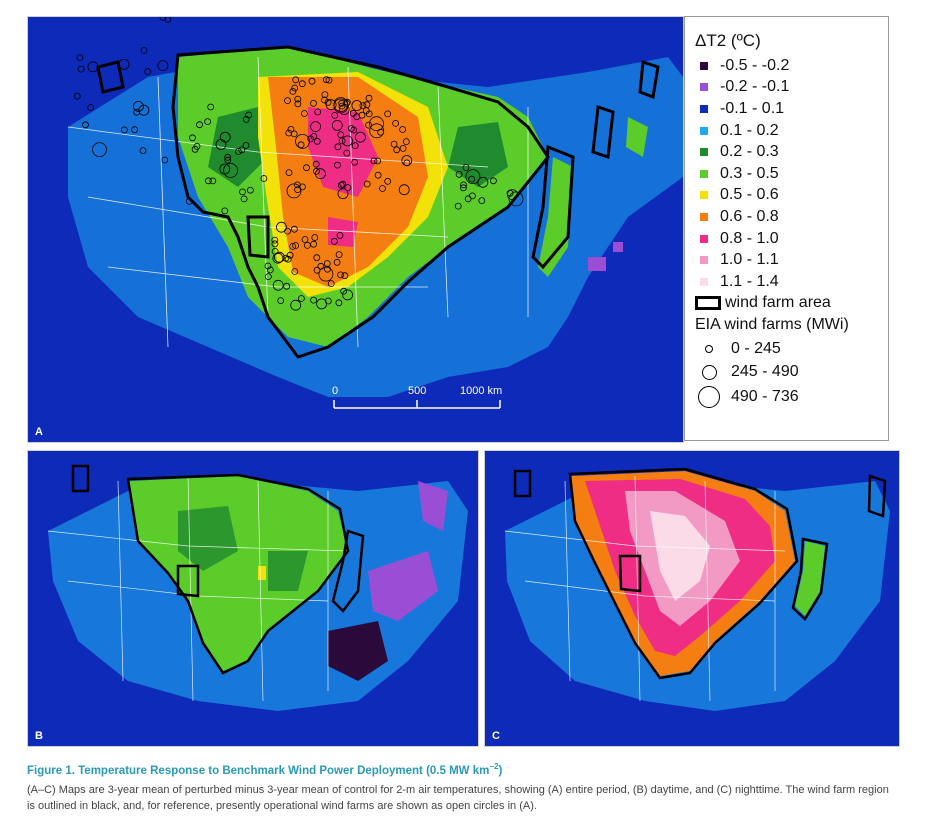  What do you see at coordinates (752, 108) in the screenshot?
I see `legend-bin-label: -0.1 - 0.1` at bounding box center [752, 108].